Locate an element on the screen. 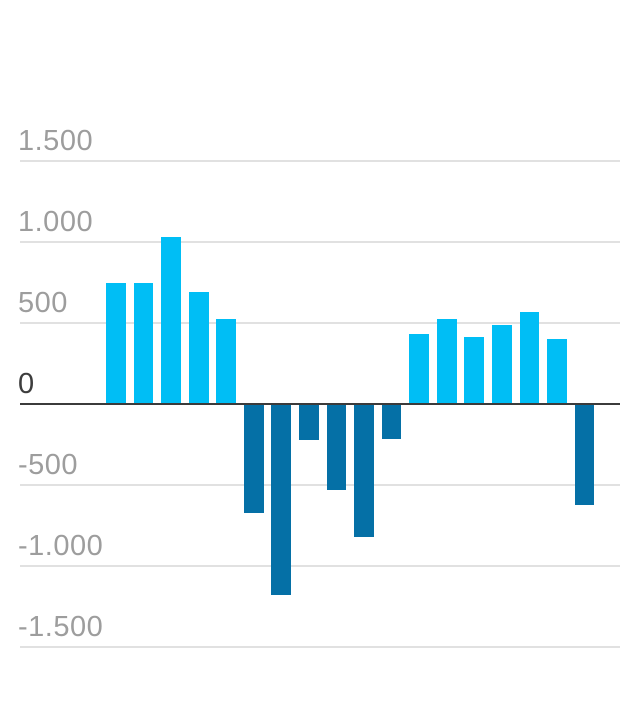 Image resolution: width=640 pixels, height=714 pixels. y-tick-label: -500 is located at coordinates (48, 465).